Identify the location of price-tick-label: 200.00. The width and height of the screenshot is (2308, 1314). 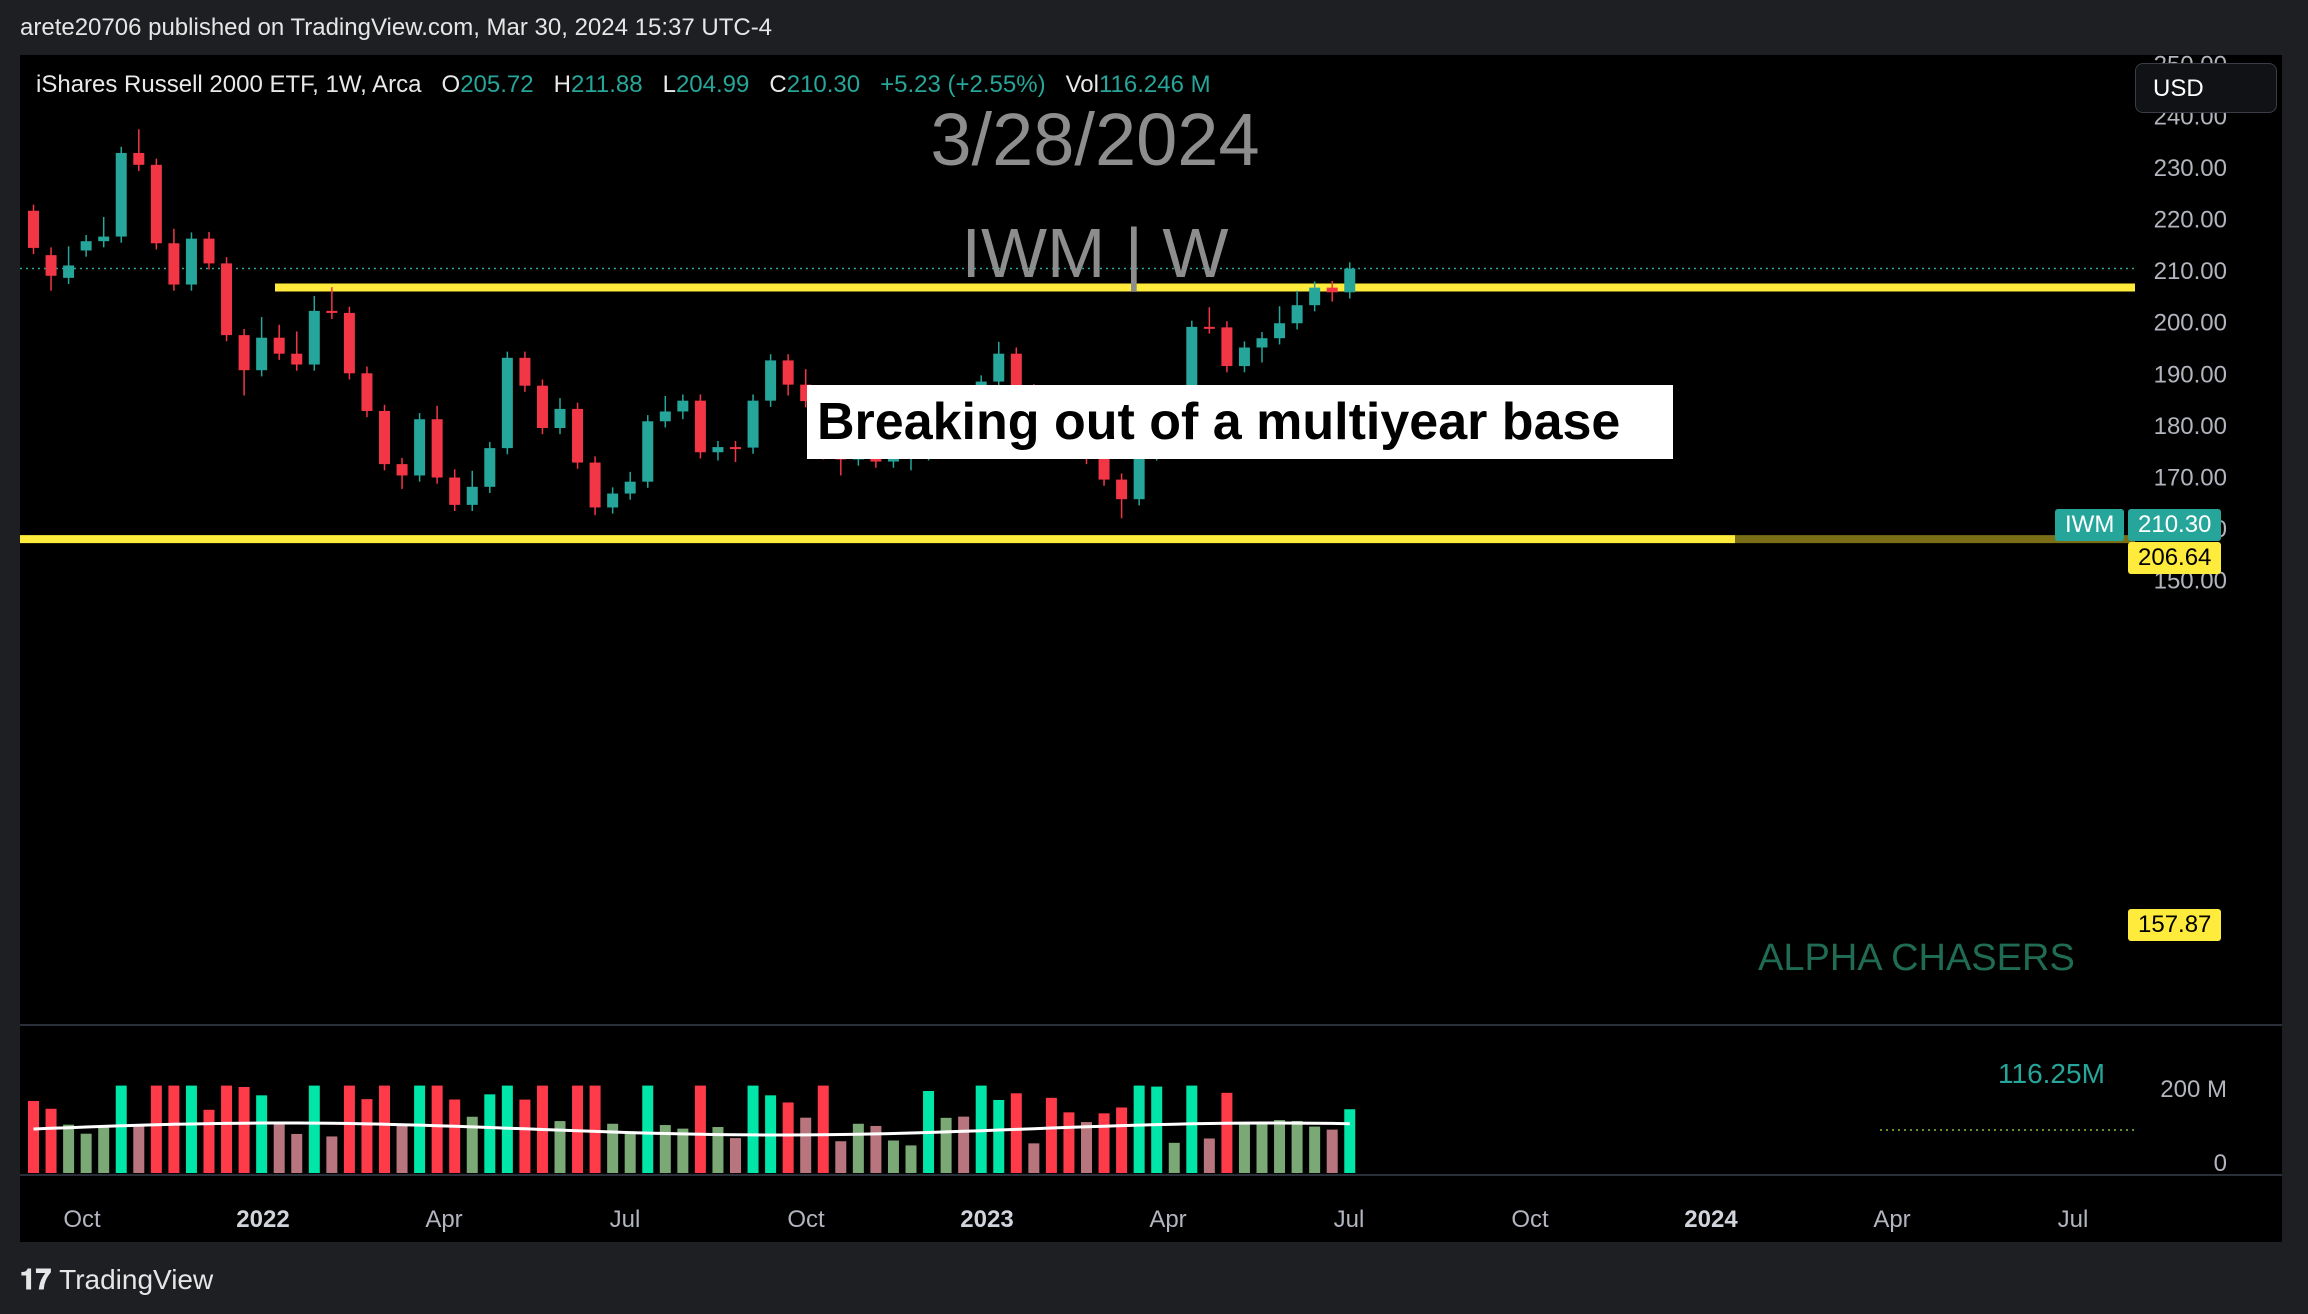
(2190, 323).